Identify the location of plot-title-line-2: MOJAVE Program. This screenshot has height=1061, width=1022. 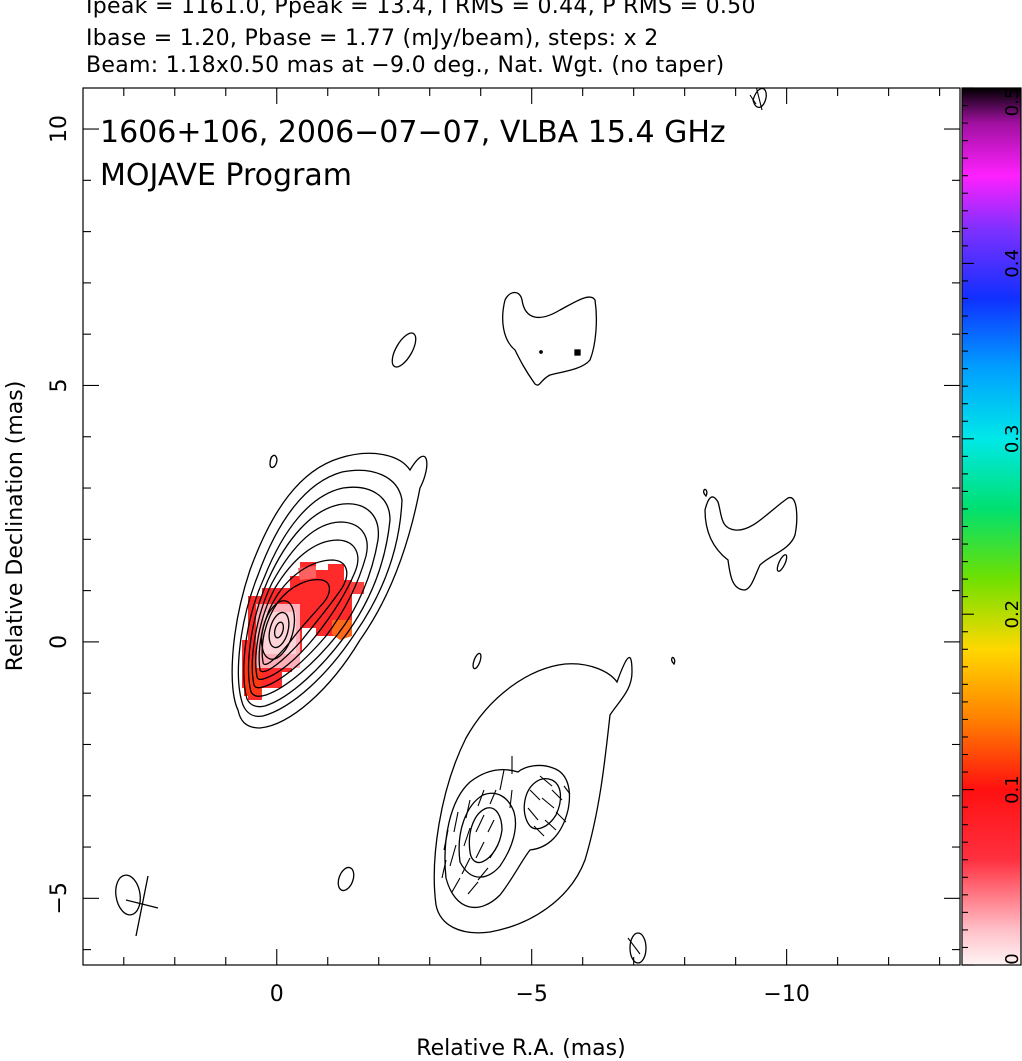
(226, 175).